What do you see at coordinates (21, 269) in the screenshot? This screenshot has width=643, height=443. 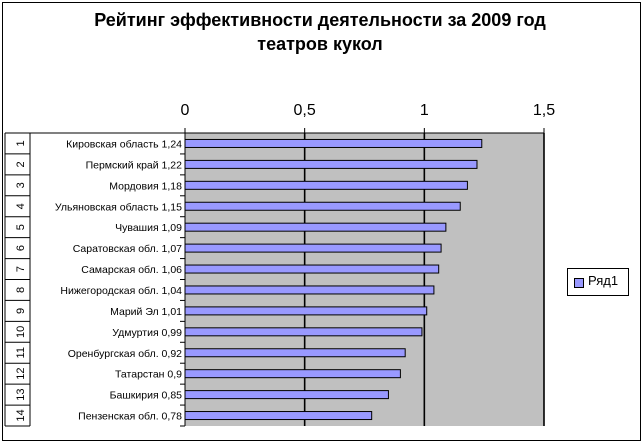 I see `category-number-7: 7` at bounding box center [21, 269].